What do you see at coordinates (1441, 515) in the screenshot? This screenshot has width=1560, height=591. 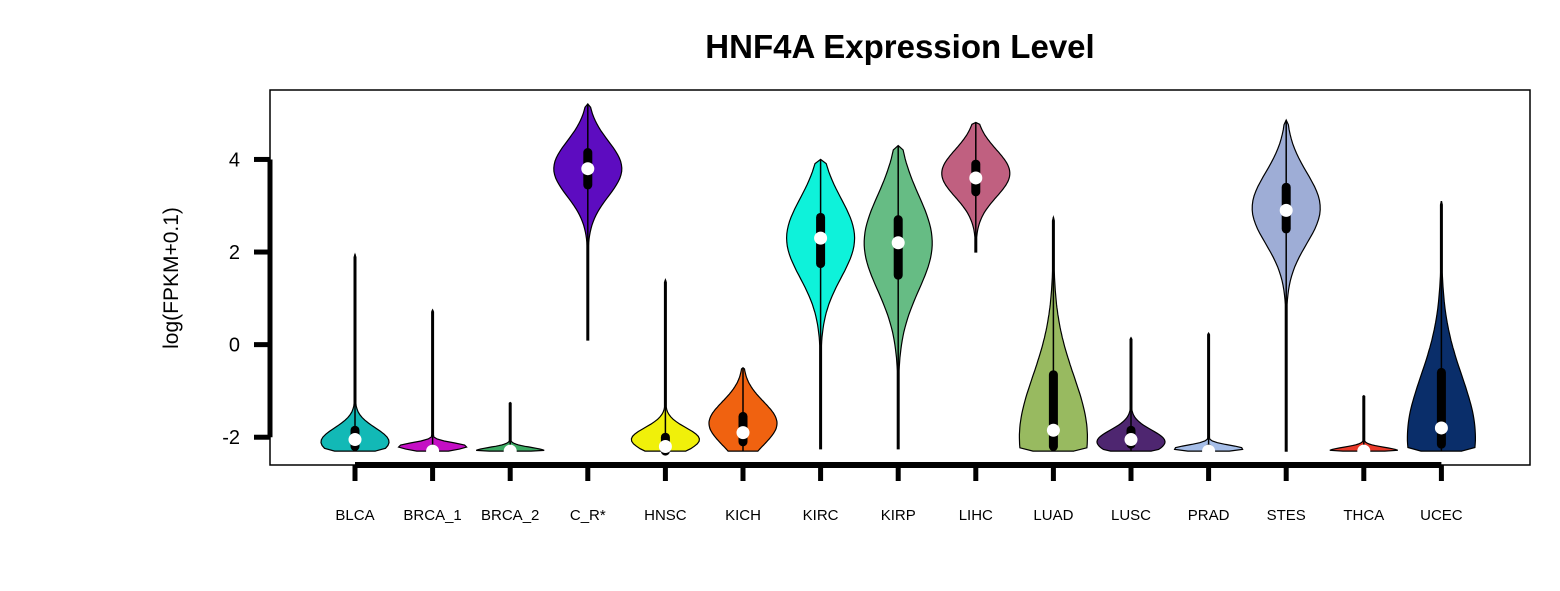 I see `x-tick-label: UCEC` at bounding box center [1441, 515].